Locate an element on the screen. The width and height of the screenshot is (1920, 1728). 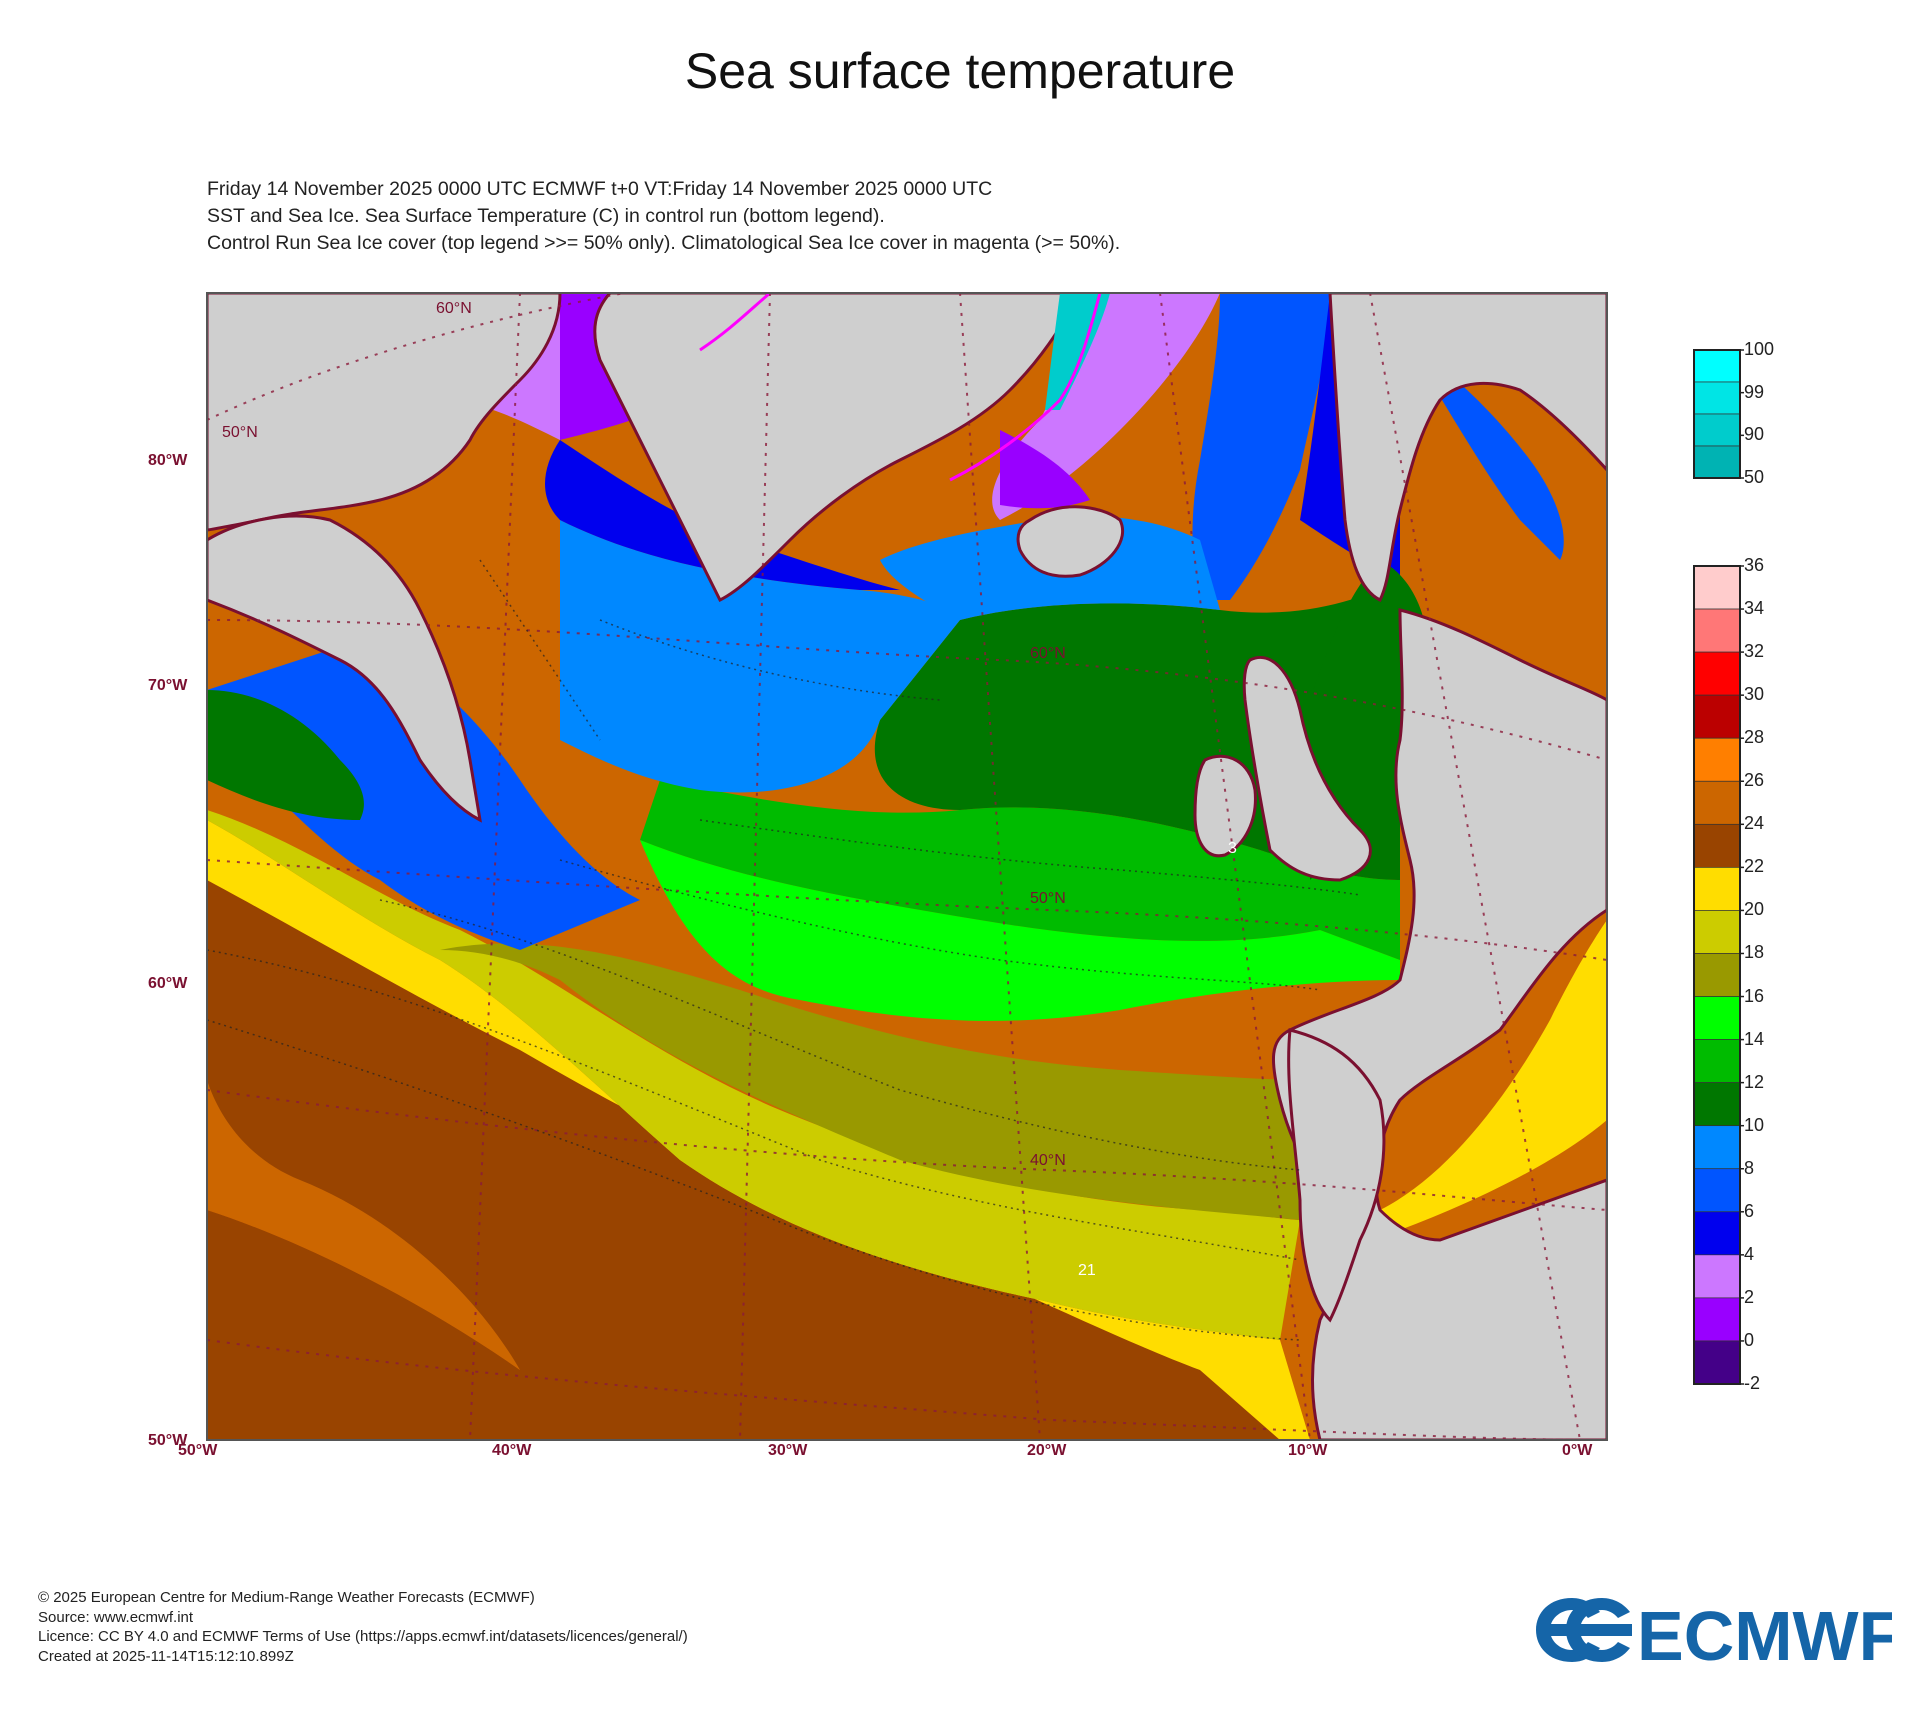
sst-band-6-baltic is located at coordinates (1497, 460).